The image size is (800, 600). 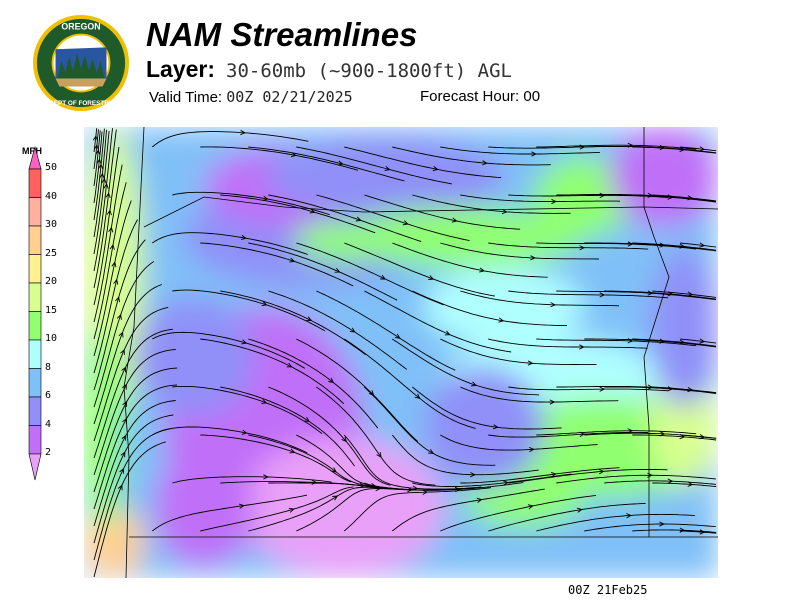 I want to click on color-legend: 2 4 6 8 10 15 20 25 30 40 50, so click(x=42, y=325).